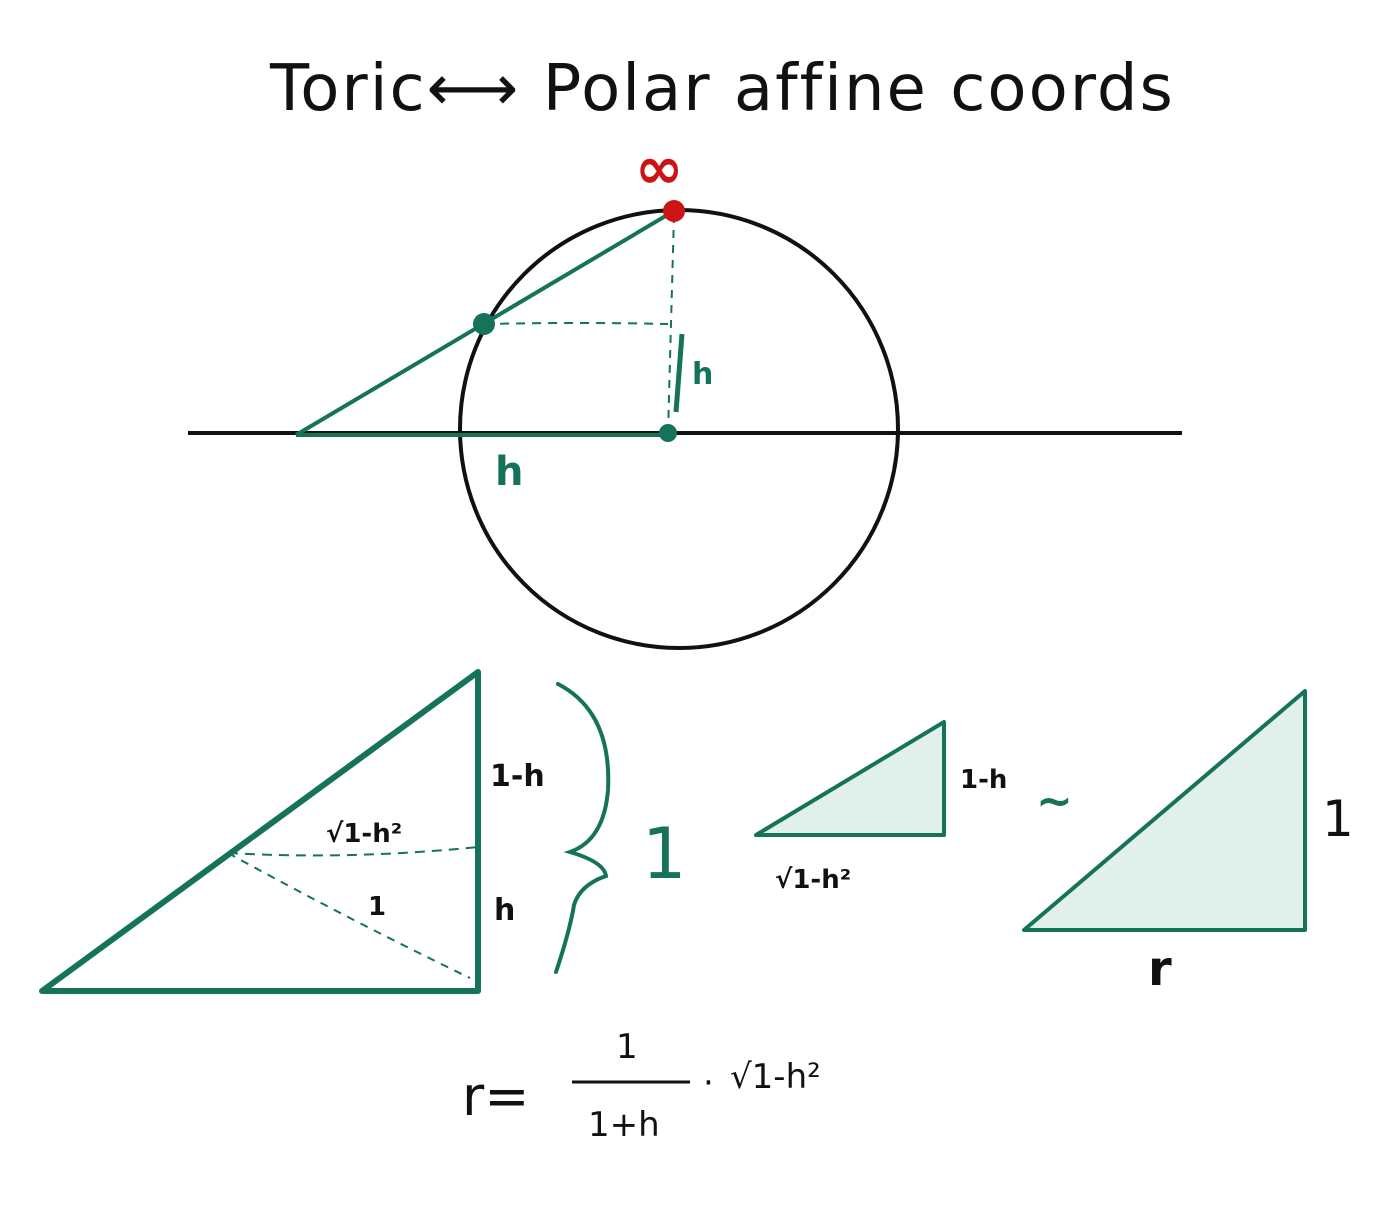  I want to click on big-triangle-group: 1-h h √1-h² 1 1, so click(363, 831).